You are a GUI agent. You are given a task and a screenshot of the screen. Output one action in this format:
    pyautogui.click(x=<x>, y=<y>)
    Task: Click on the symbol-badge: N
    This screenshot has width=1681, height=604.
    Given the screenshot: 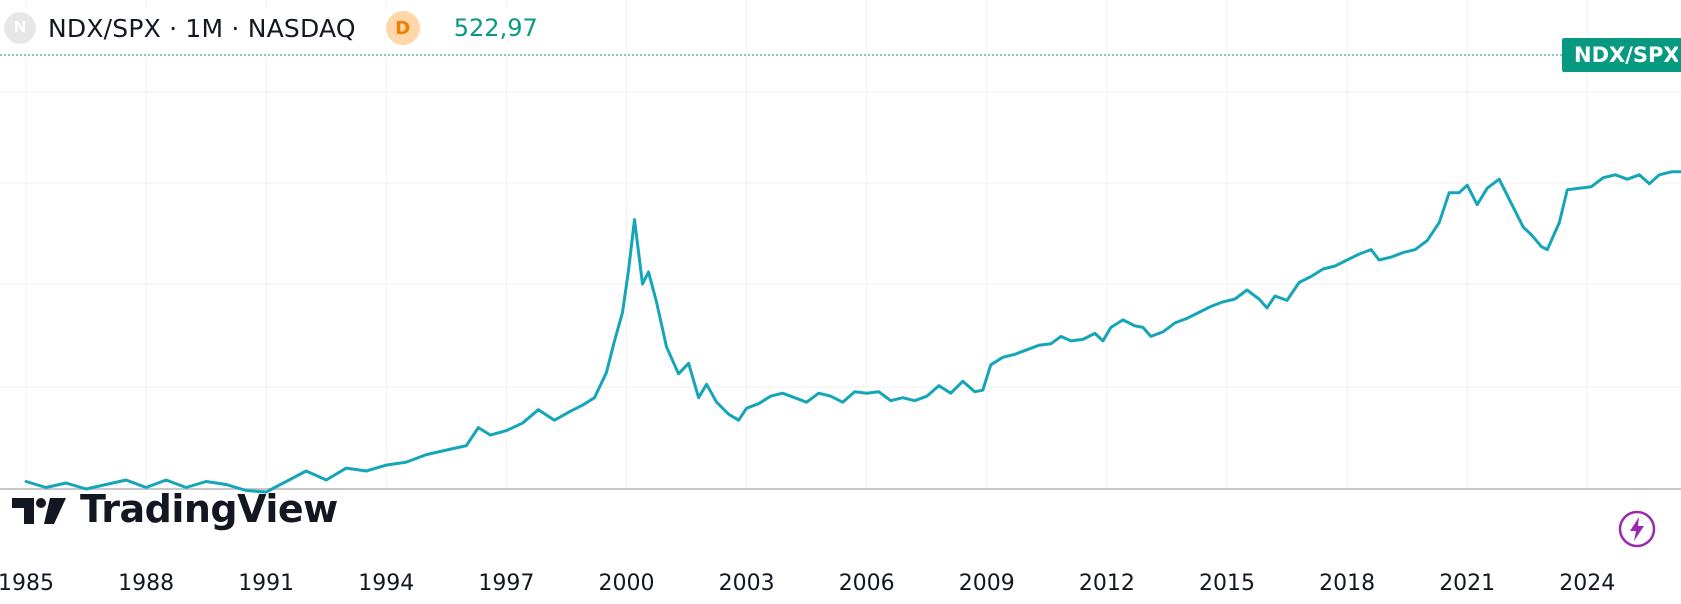 What is the action you would take?
    pyautogui.click(x=20, y=28)
    